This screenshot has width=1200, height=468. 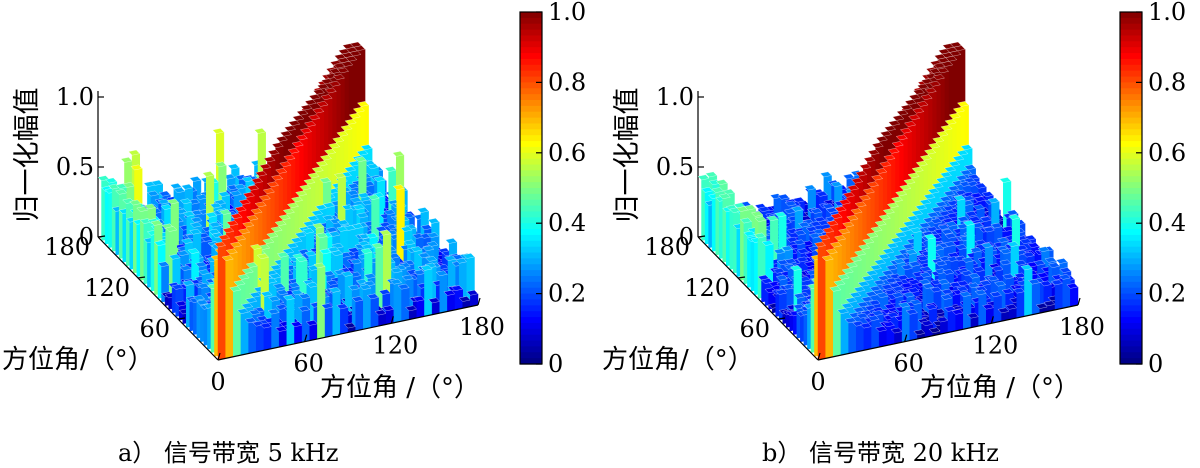 What do you see at coordinates (395, 345) in the screenshot?
I see `x-tick-label: 120` at bounding box center [395, 345].